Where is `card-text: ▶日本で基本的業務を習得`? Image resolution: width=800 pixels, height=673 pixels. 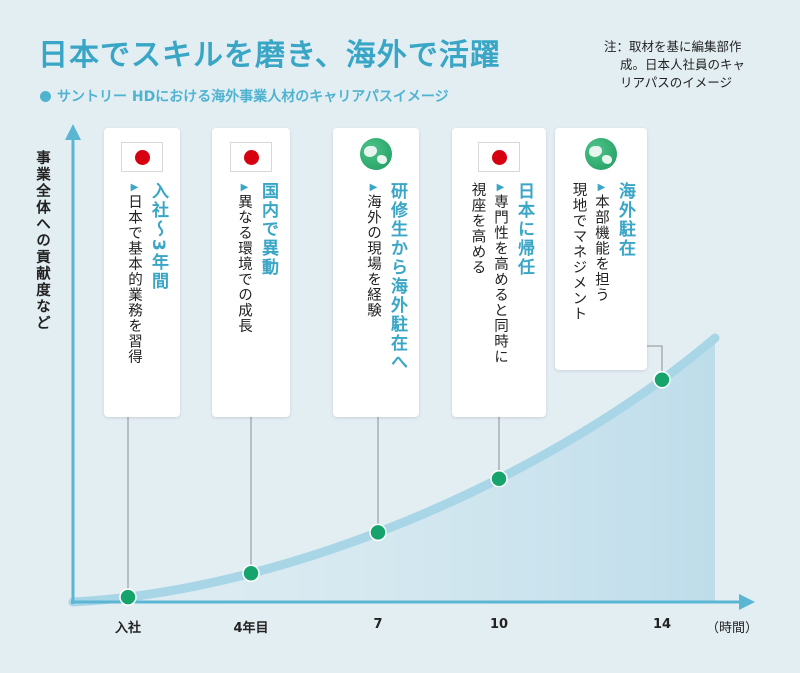
card-text: ▶日本で基本的業務を習得 is located at coordinates (134, 273).